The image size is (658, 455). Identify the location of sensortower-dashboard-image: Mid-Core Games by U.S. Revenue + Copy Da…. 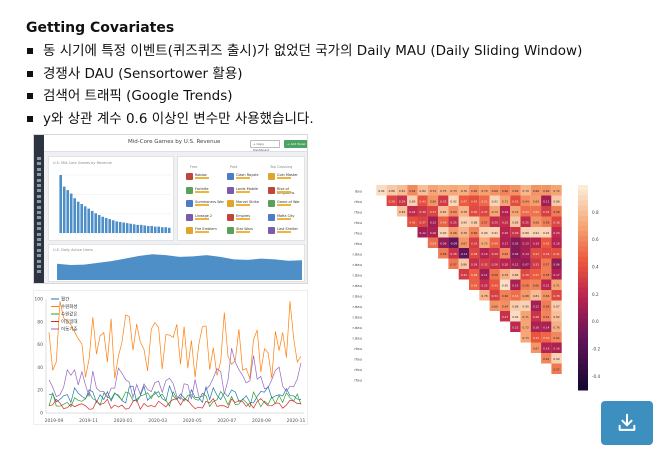
(170, 209).